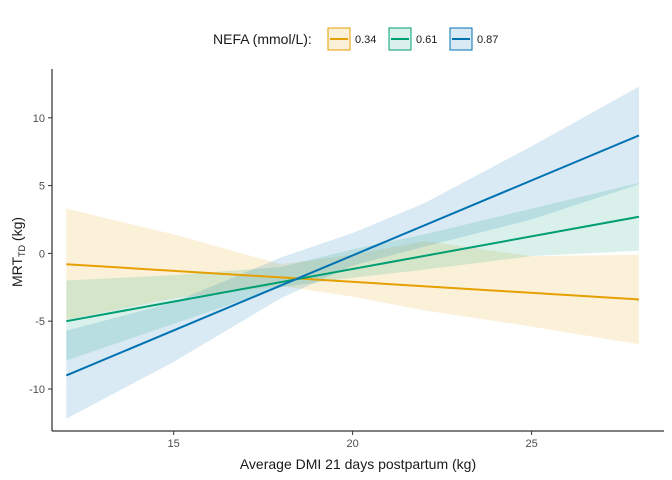 The height and width of the screenshot is (480, 672). I want to click on y-tick-label: -5, so click(40, 322).